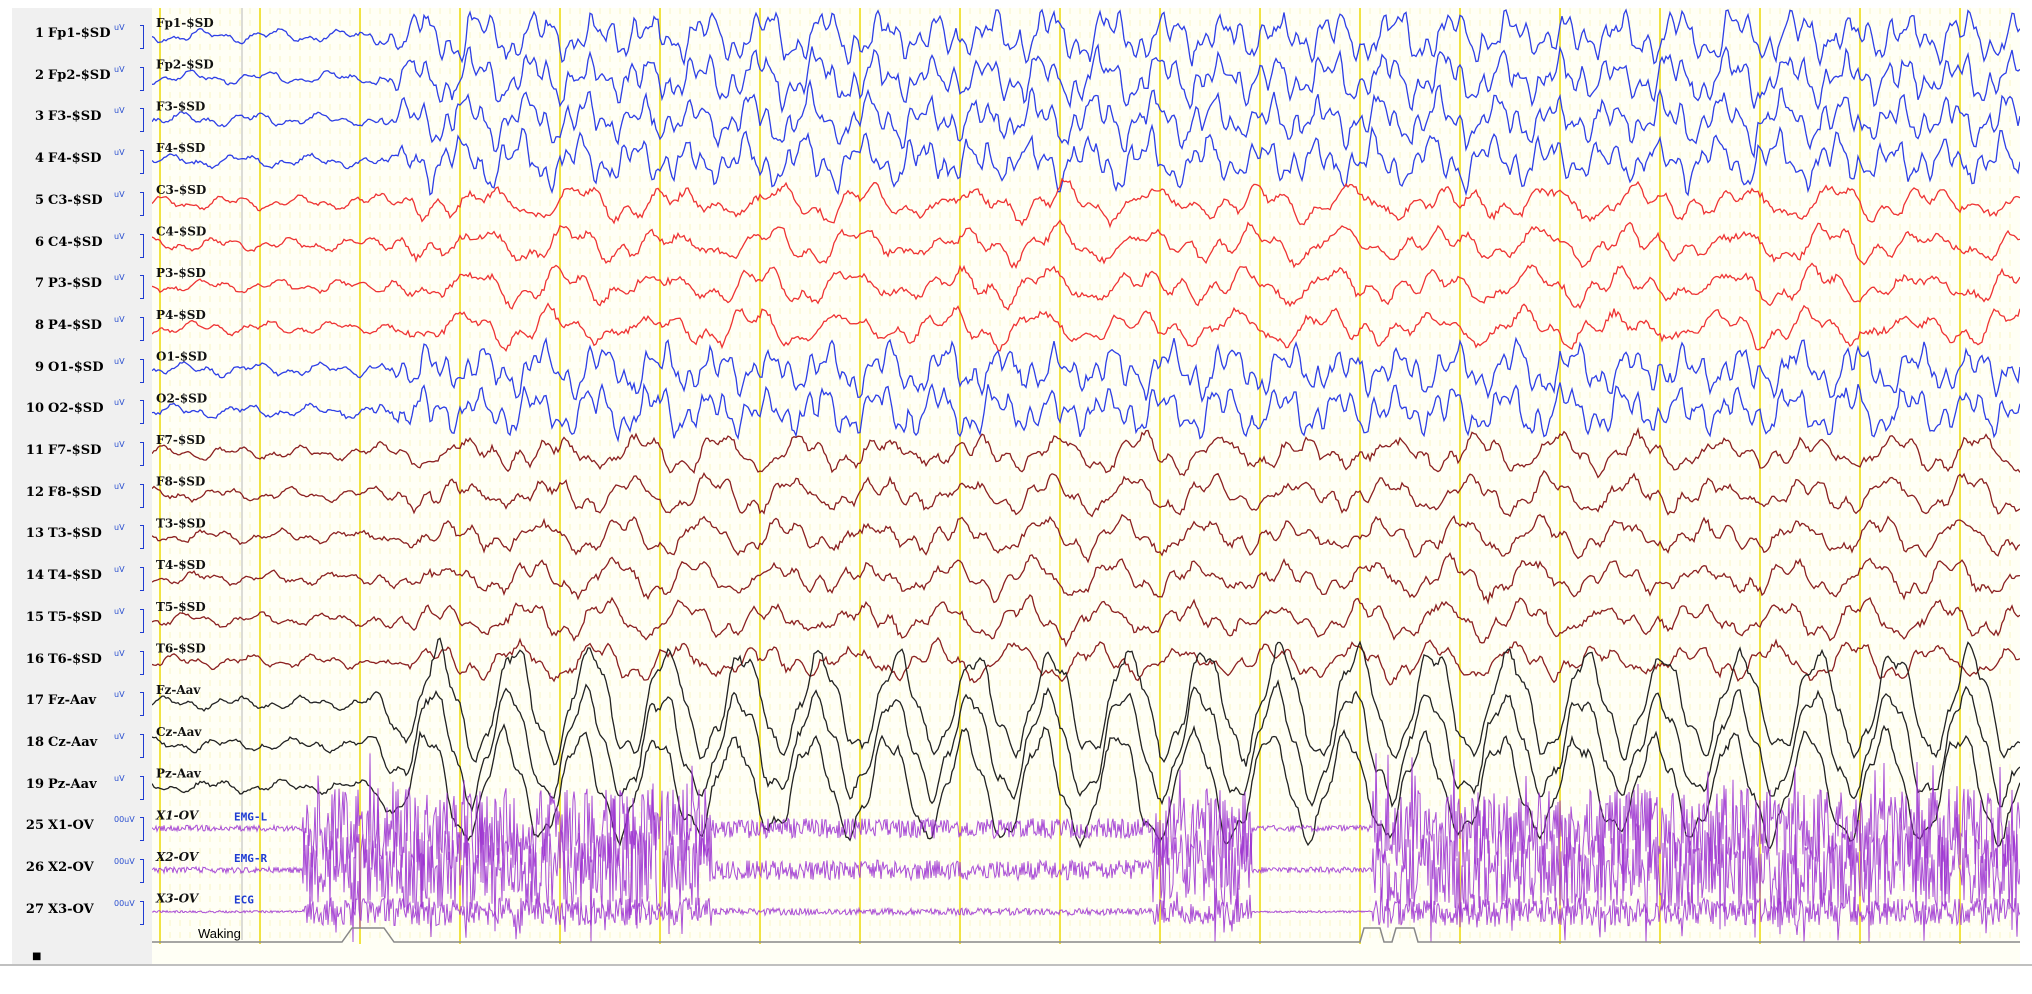 Image resolution: width=2032 pixels, height=994 pixels. Describe the element at coordinates (178, 690) in the screenshot. I see `trace-label: Fz-Aav` at that location.